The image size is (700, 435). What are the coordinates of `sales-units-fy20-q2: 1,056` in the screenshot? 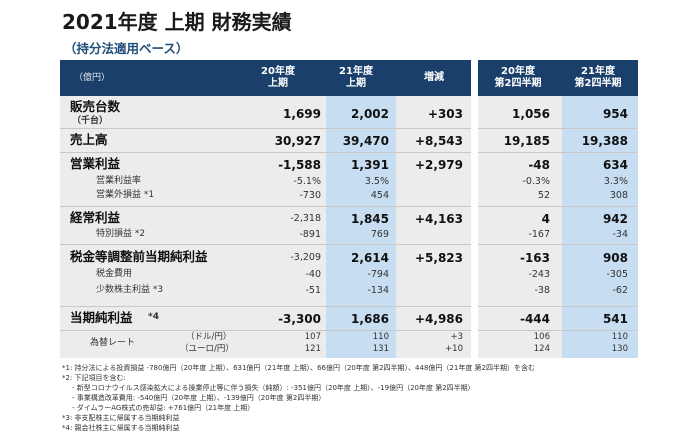 It's located at (531, 114).